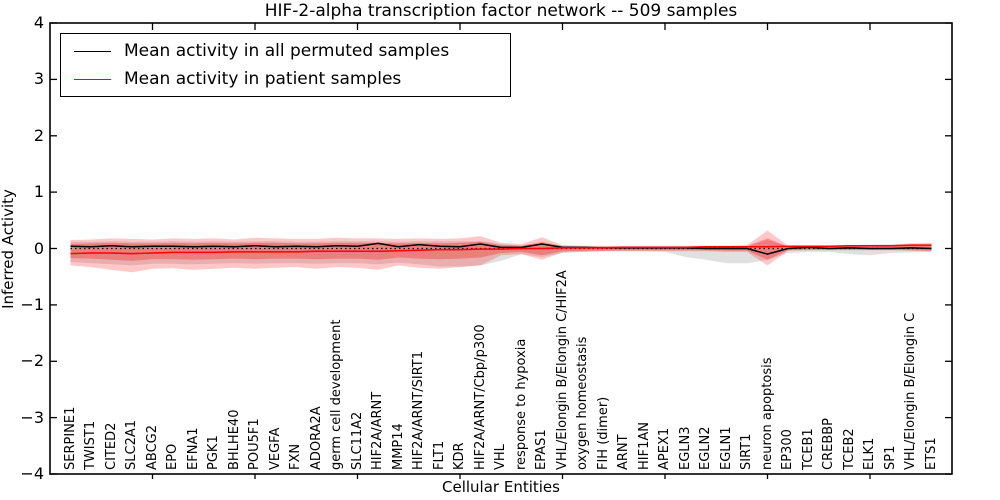  I want to click on x-category-label: TCEB1, so click(808, 449).